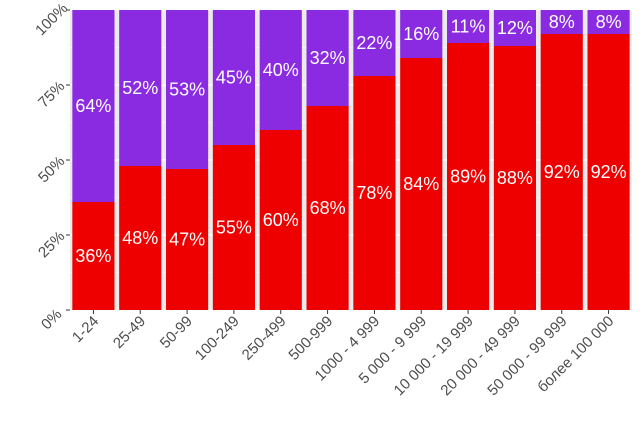 Image resolution: width=640 pixels, height=427 pixels. Describe the element at coordinates (527, 356) in the screenshot. I see `x-tick-label: 50 000 - 99 999` at that location.